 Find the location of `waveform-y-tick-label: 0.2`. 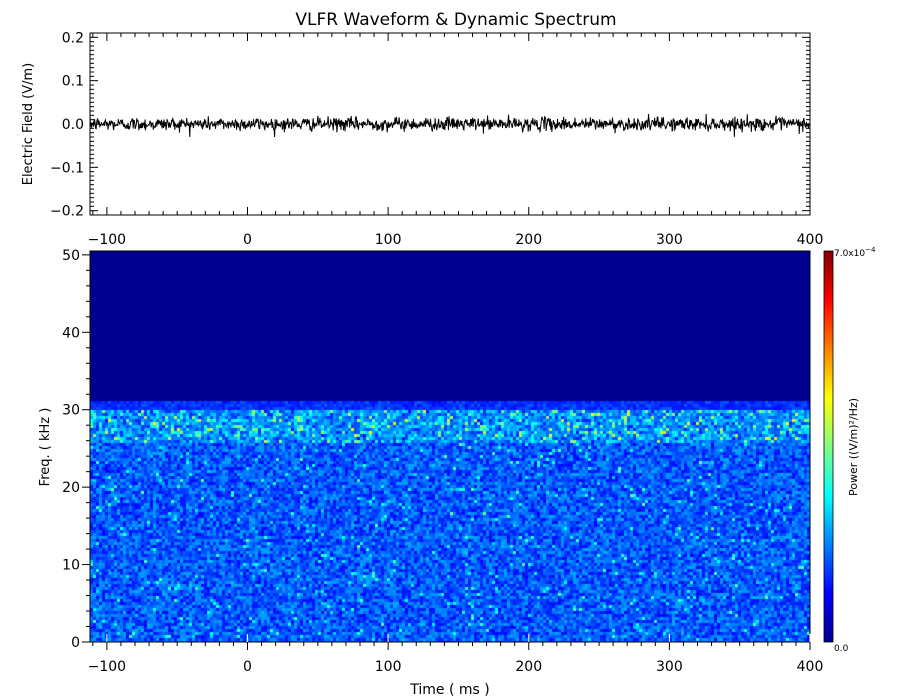

waveform-y-tick-label: 0.2 is located at coordinates (73, 38).